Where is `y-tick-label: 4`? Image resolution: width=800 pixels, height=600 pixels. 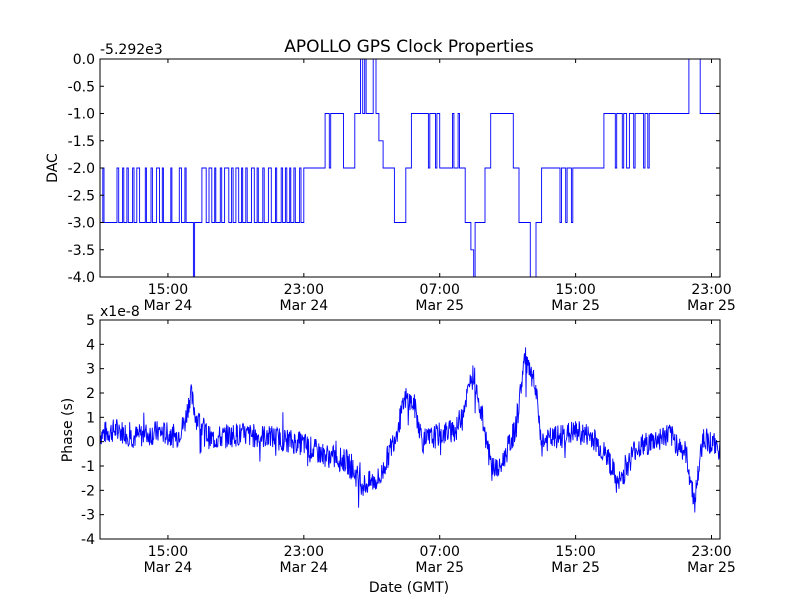
y-tick-label: 4 is located at coordinates (90, 345).